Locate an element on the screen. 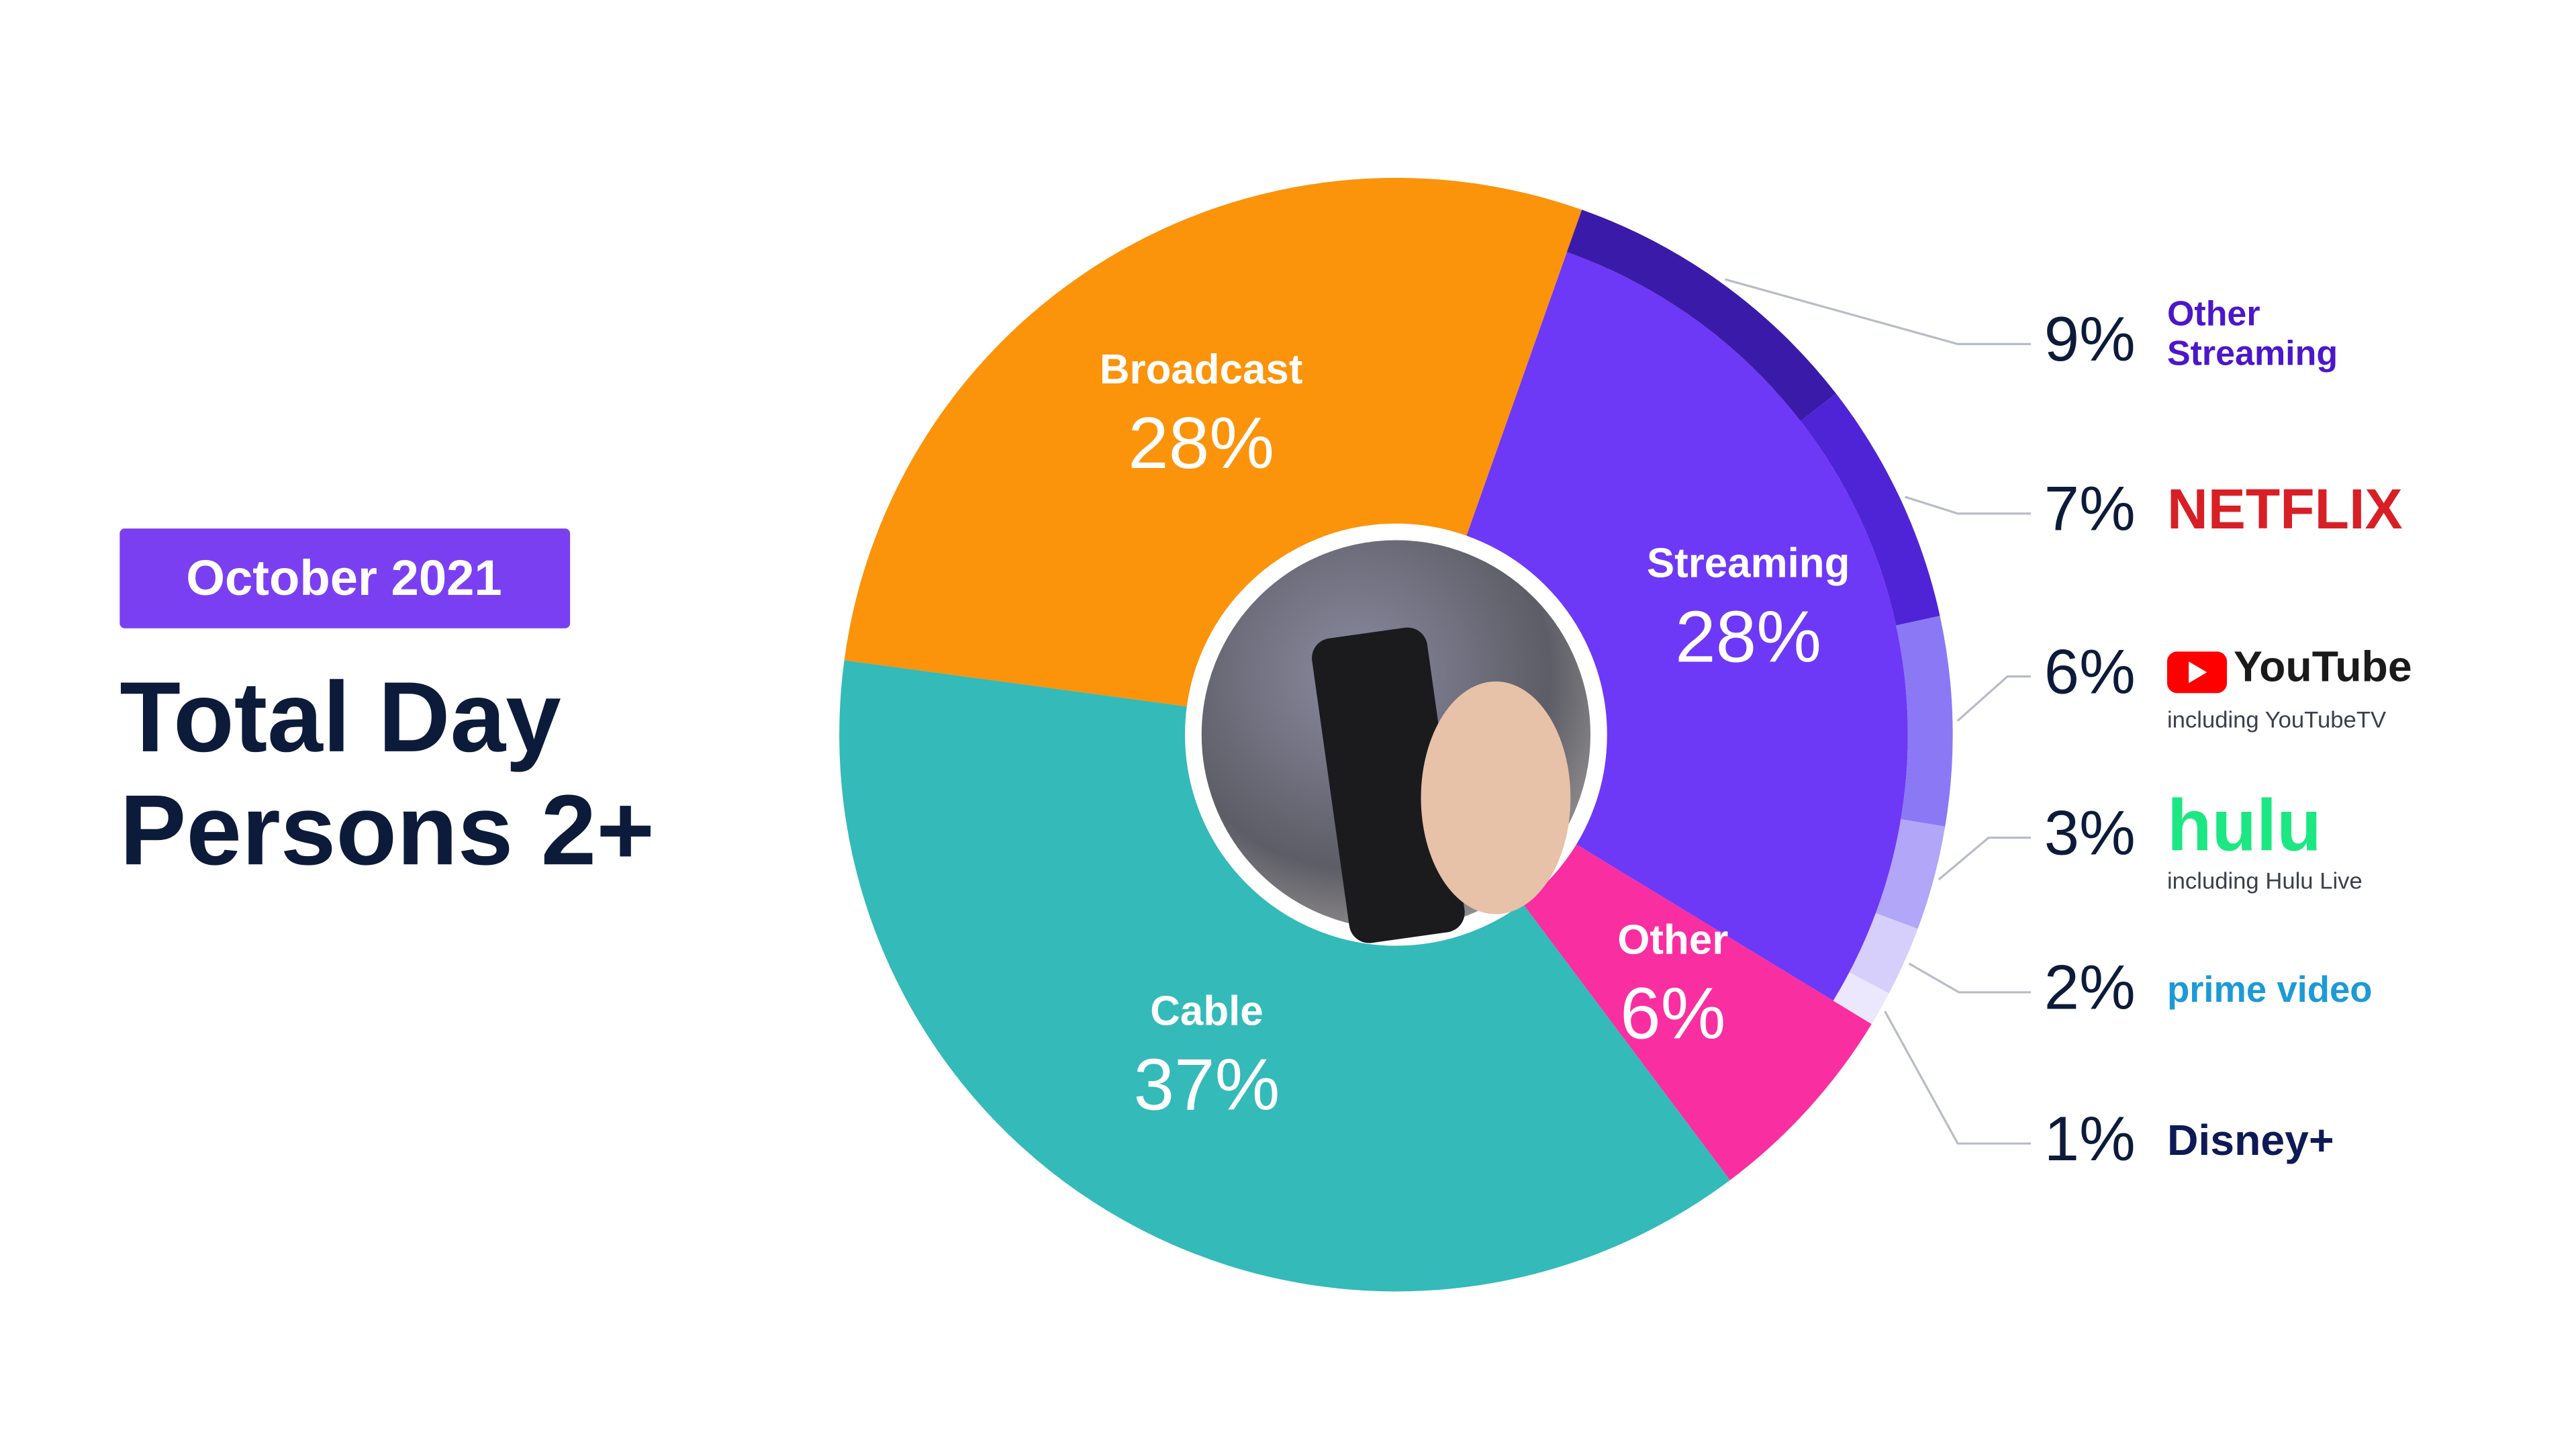  badge: October 2021 is located at coordinates (344, 578).